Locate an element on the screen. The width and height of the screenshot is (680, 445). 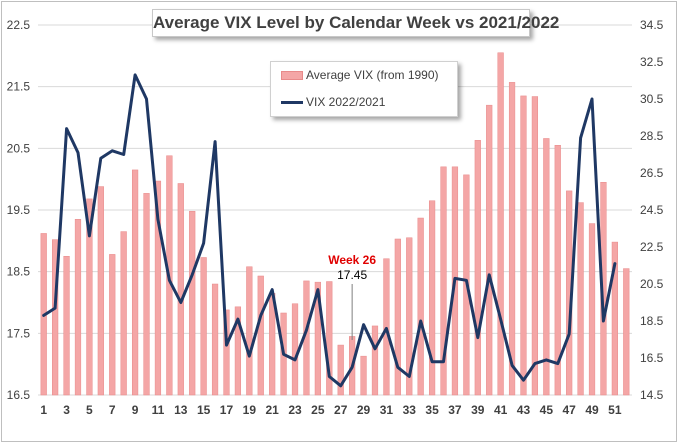
y-right-tick-label: 20.5 is located at coordinates (652, 284).